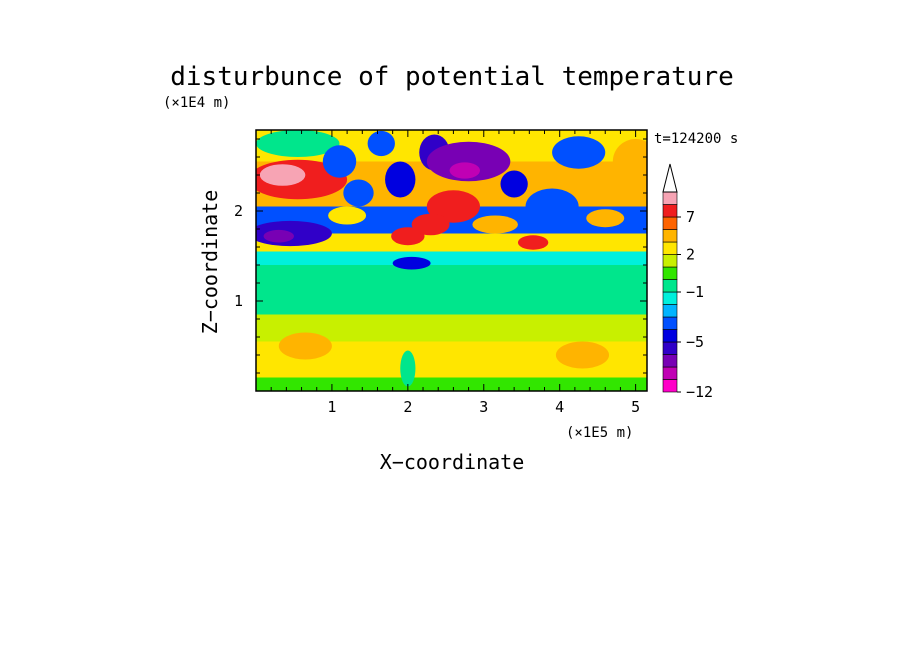  I want to click on y-axis-label: Z−coordinate, so click(210, 262).